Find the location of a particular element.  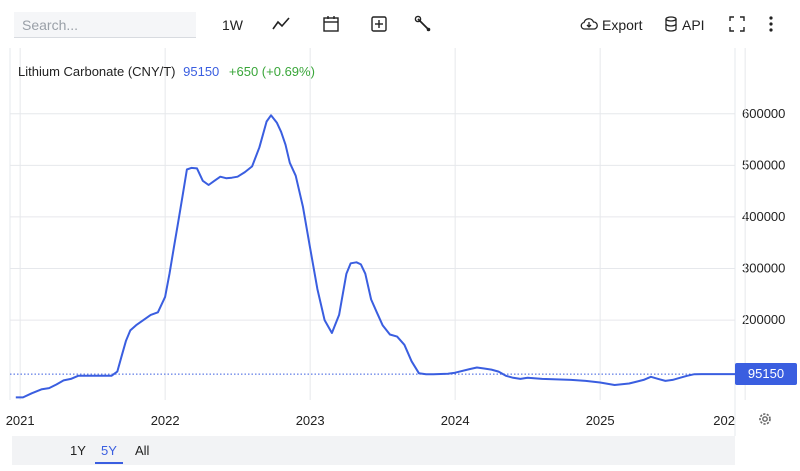

active-range-indicator is located at coordinates (109, 463).